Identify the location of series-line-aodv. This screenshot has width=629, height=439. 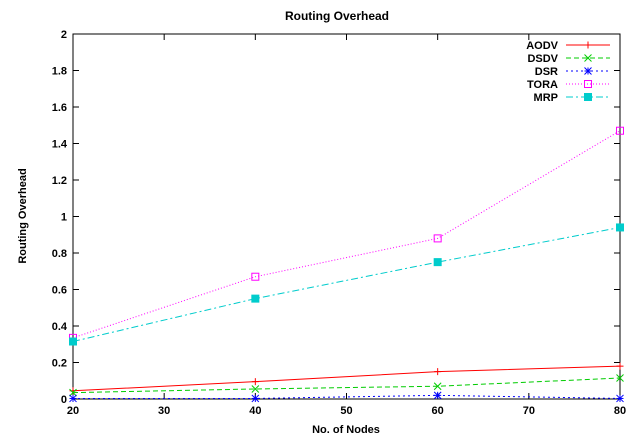
(346, 378).